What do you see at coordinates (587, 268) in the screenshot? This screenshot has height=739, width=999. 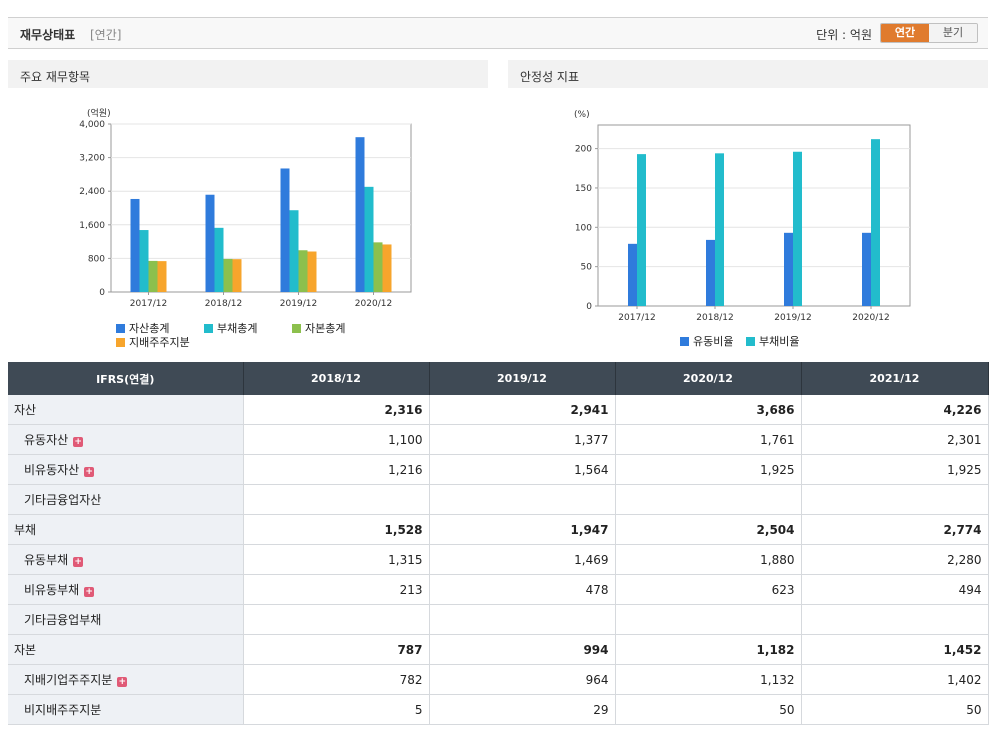 I see `y-tick-label: 50` at bounding box center [587, 268].